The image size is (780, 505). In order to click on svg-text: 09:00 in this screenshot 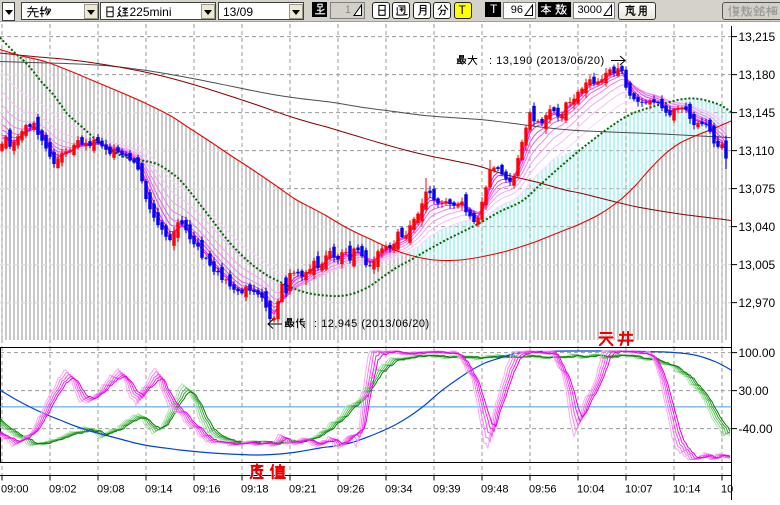, I will do `click(15, 490)`.